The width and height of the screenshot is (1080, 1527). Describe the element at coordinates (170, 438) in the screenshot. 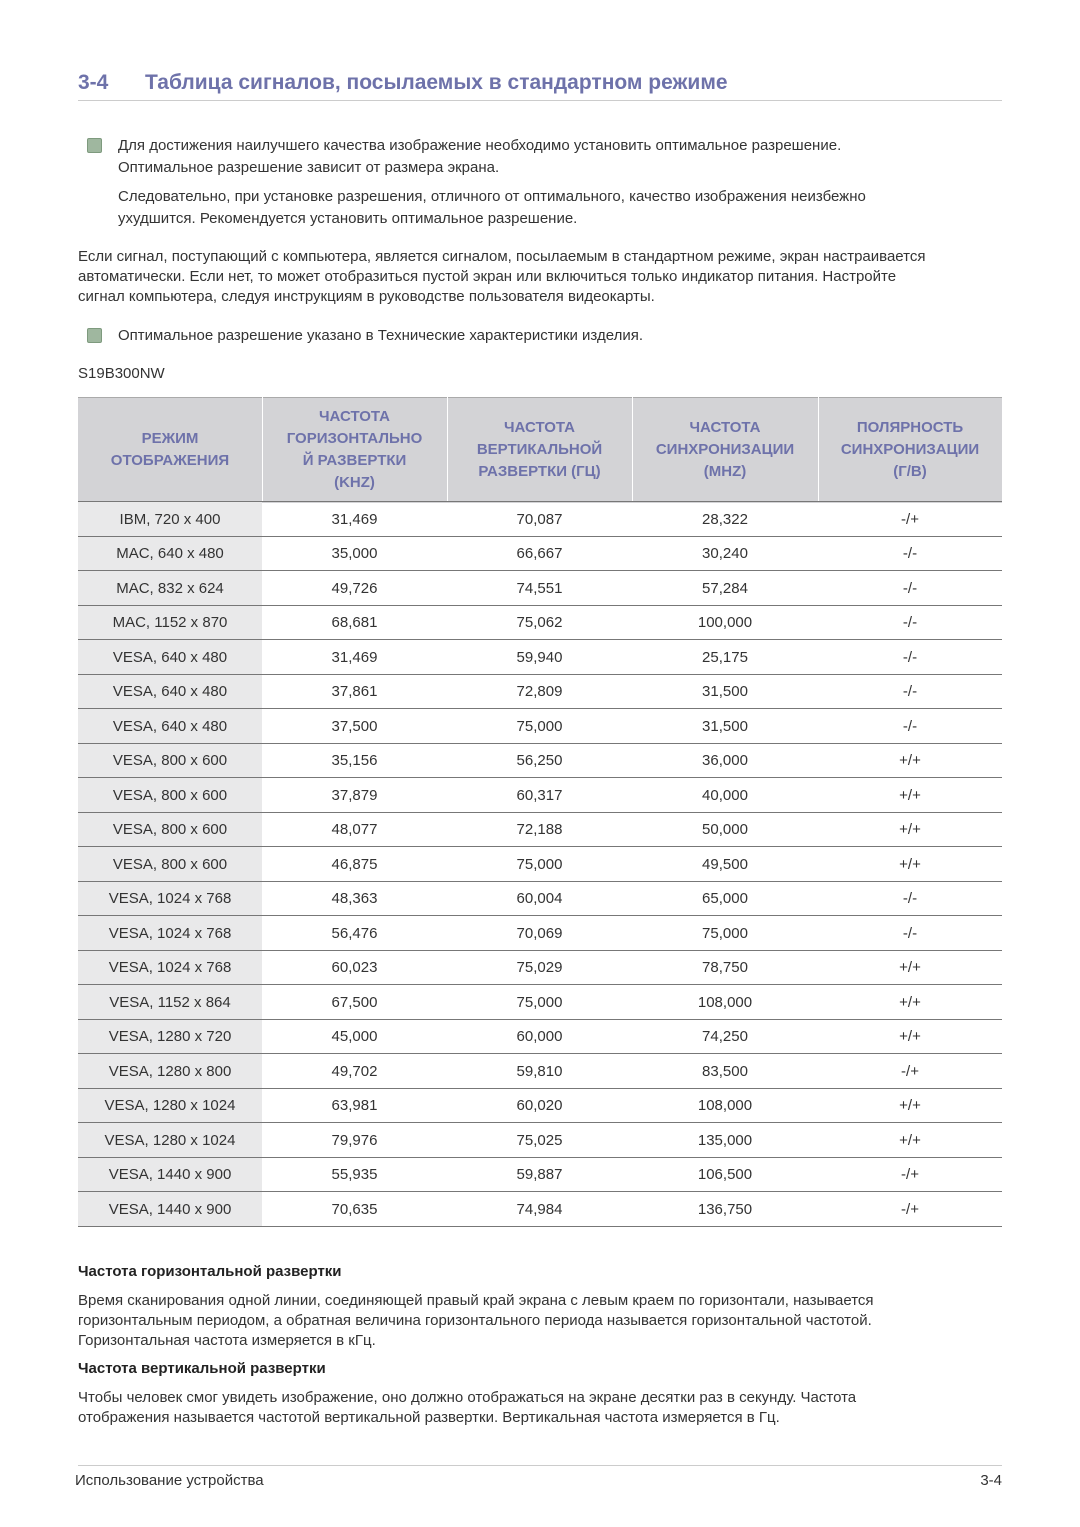

I see `column-header-line: РЕЖИМ` at that location.